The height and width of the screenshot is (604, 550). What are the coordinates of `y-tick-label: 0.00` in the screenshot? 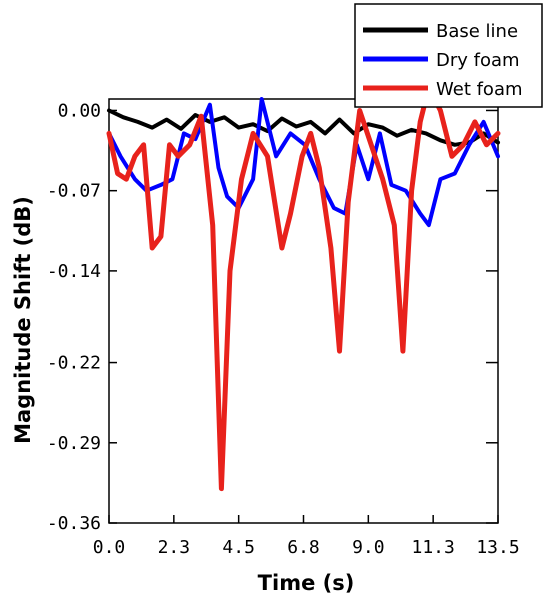 It's located at (79, 110).